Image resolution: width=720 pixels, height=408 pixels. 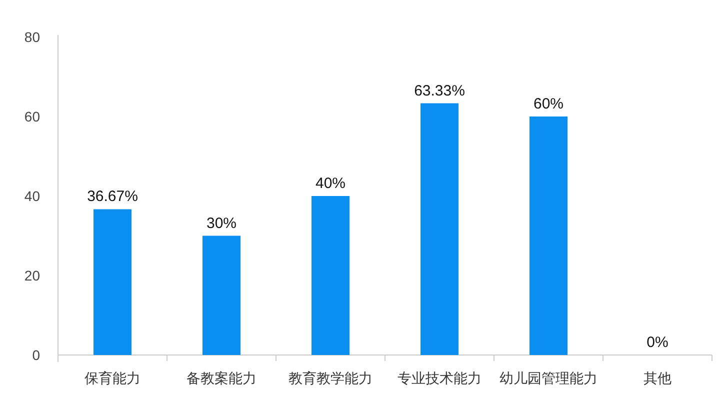 What do you see at coordinates (658, 378) in the screenshot?
I see `x-tick-label: 其他` at bounding box center [658, 378].